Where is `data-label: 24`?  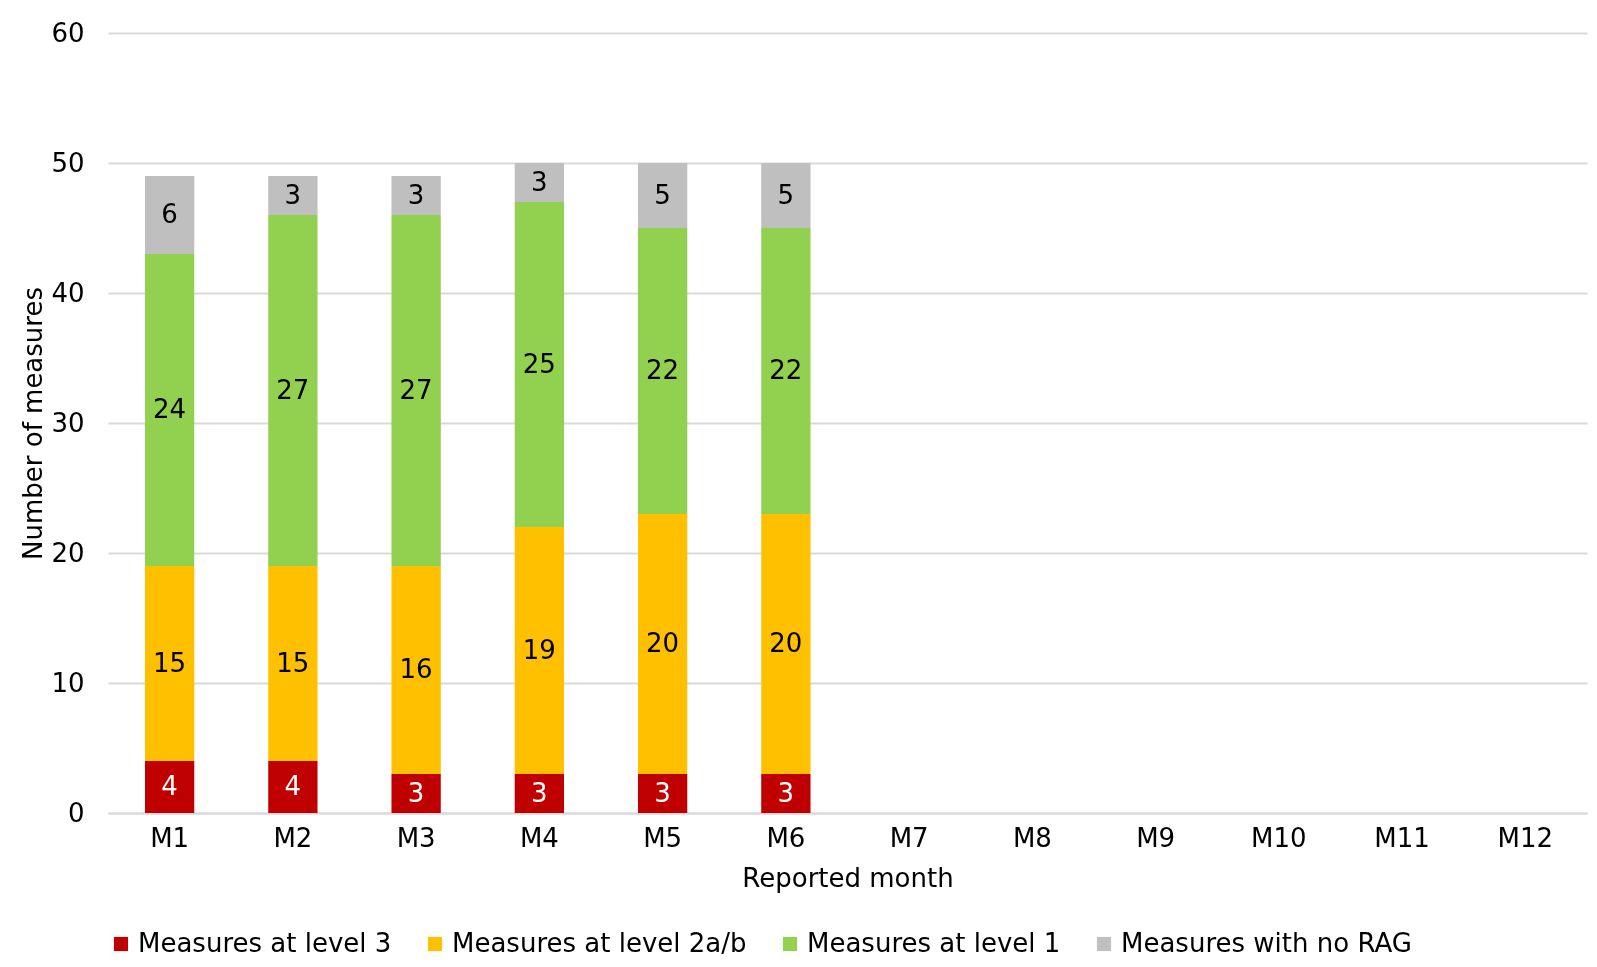
data-label: 24 is located at coordinates (170, 409).